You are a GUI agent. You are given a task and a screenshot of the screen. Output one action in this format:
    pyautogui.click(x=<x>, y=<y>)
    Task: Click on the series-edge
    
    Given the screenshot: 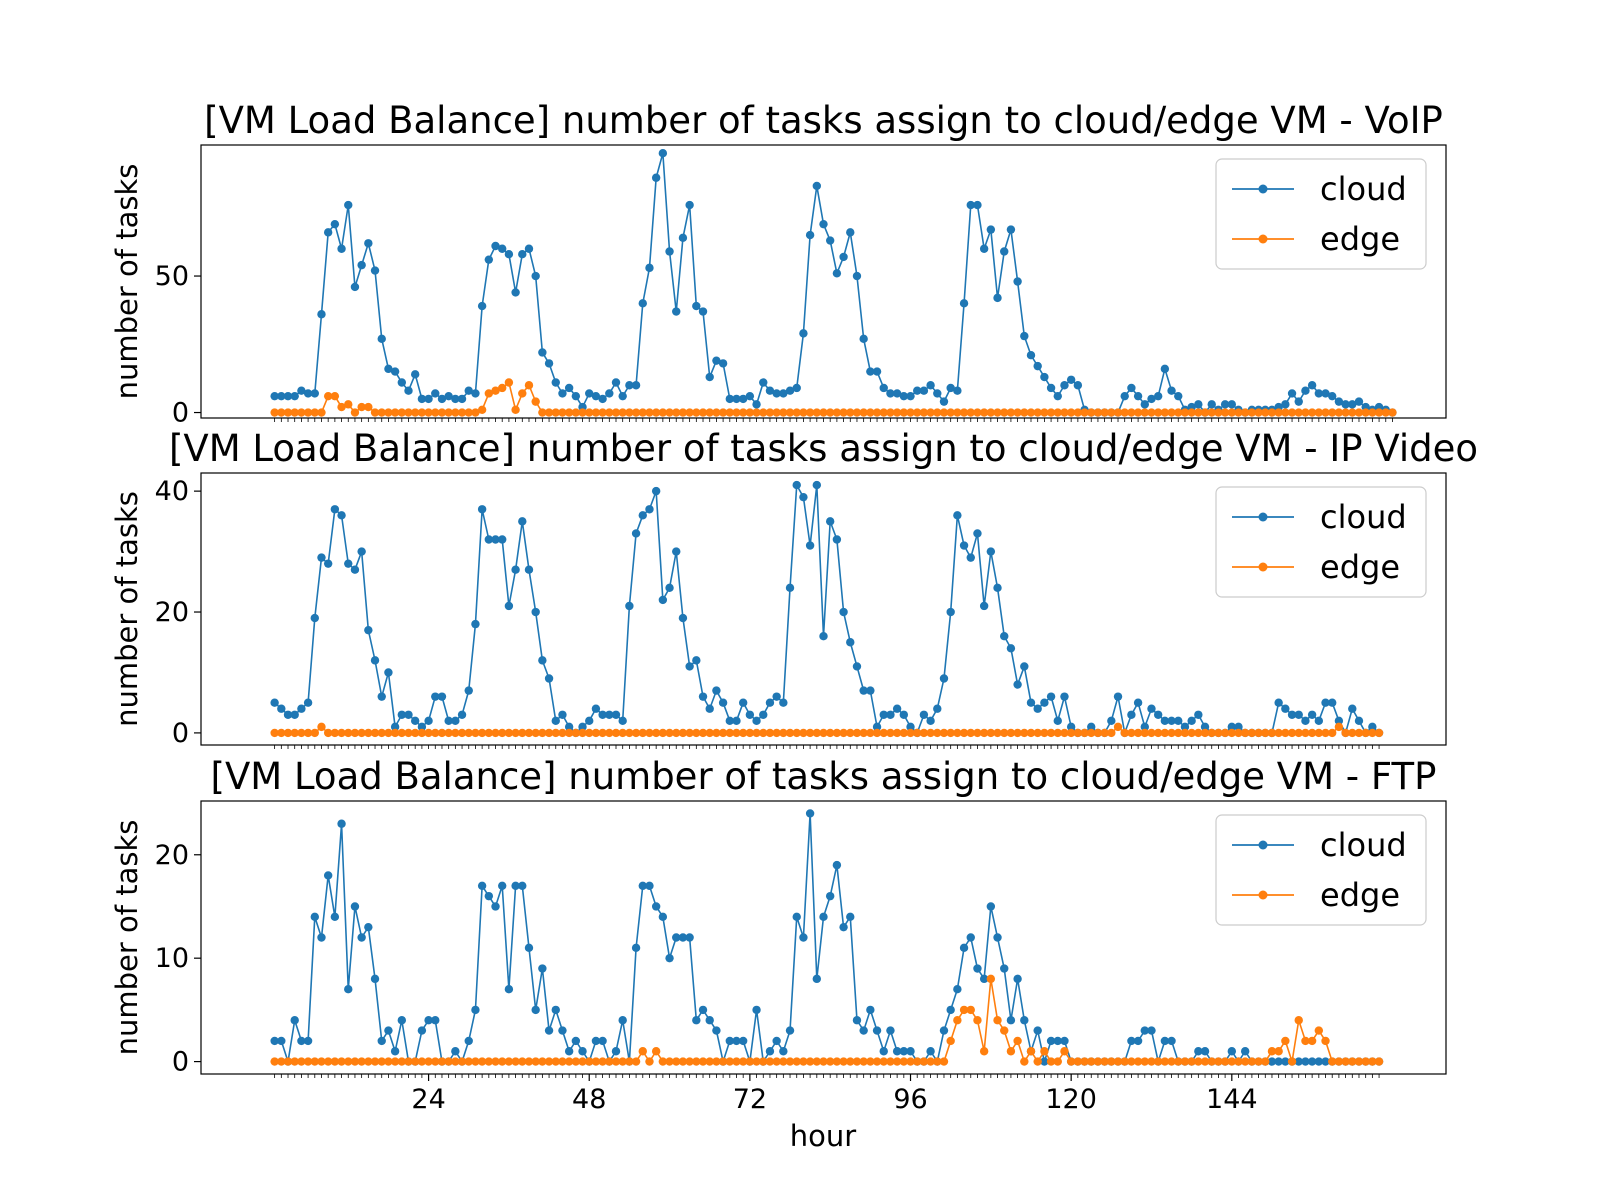 What is the action you would take?
    pyautogui.click(x=827, y=1020)
    